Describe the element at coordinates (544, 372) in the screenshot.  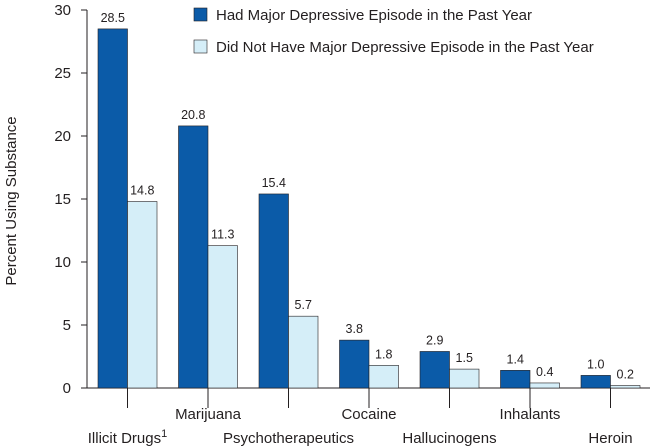
I see `value-label-no-mde: 0.4` at that location.